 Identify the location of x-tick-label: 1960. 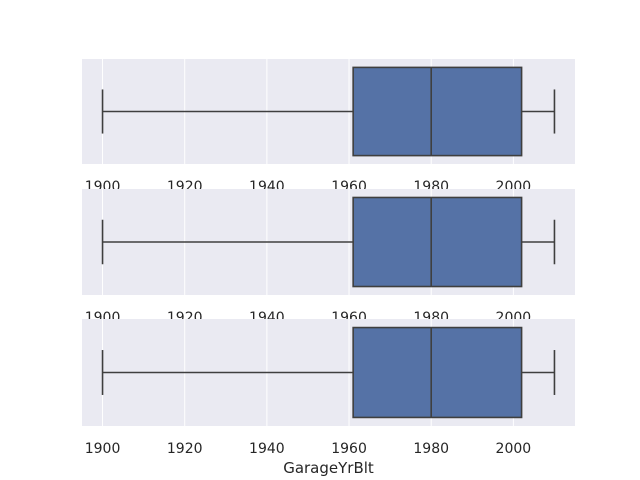
(349, 449).